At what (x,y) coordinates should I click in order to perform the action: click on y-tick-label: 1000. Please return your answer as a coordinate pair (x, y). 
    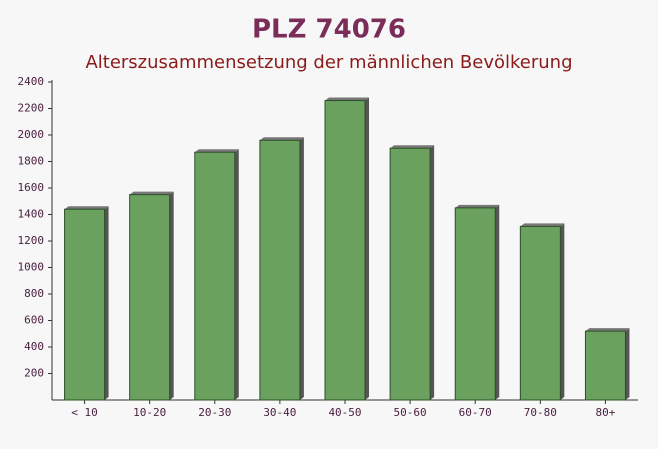
    Looking at the image, I should click on (31, 267).